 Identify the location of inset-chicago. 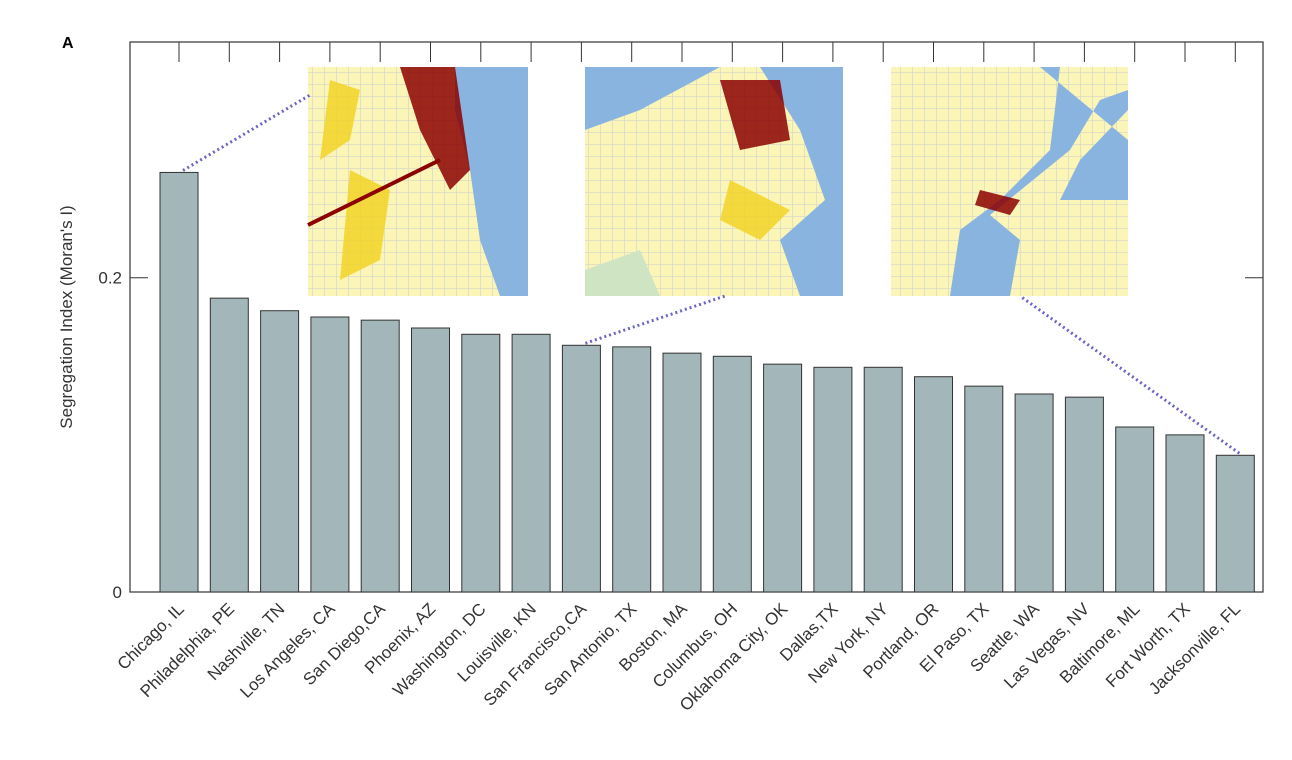
(417, 181).